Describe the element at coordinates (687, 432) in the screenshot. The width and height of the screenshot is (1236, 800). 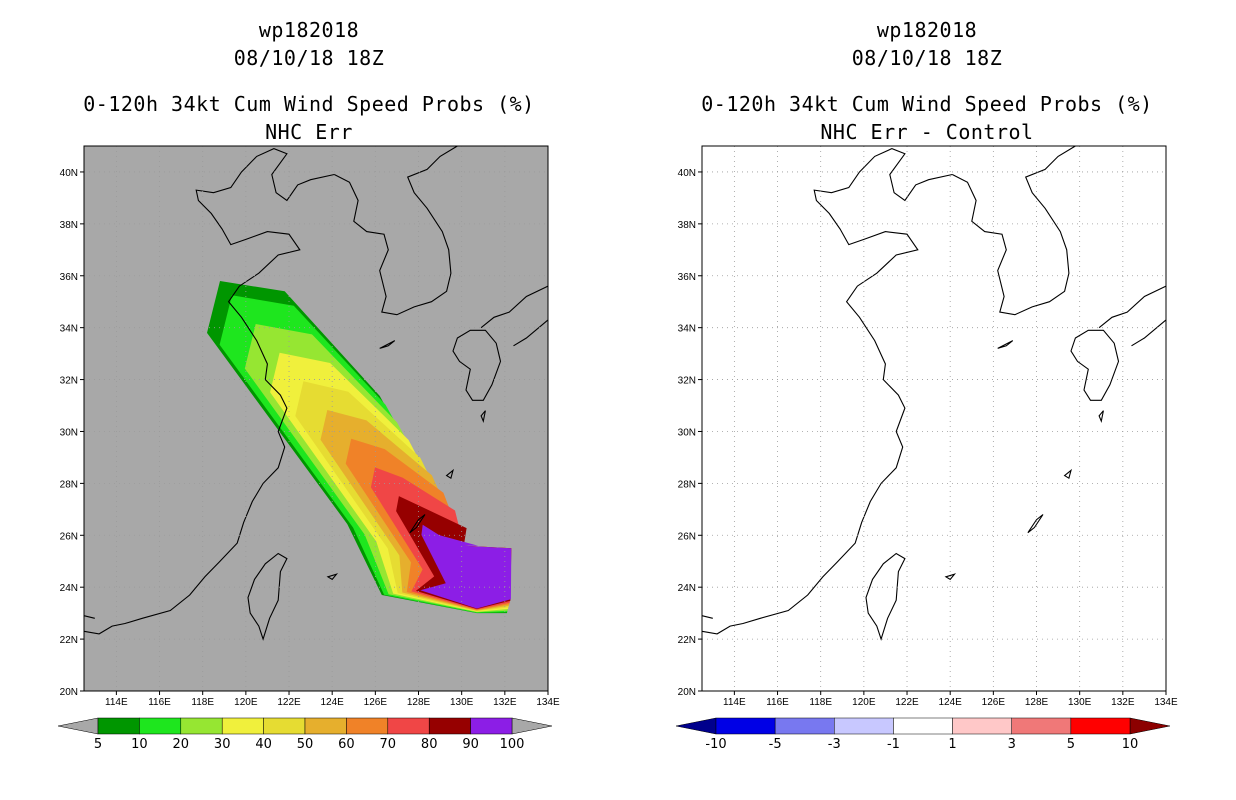
I see `lat-tick-label: 30N` at that location.